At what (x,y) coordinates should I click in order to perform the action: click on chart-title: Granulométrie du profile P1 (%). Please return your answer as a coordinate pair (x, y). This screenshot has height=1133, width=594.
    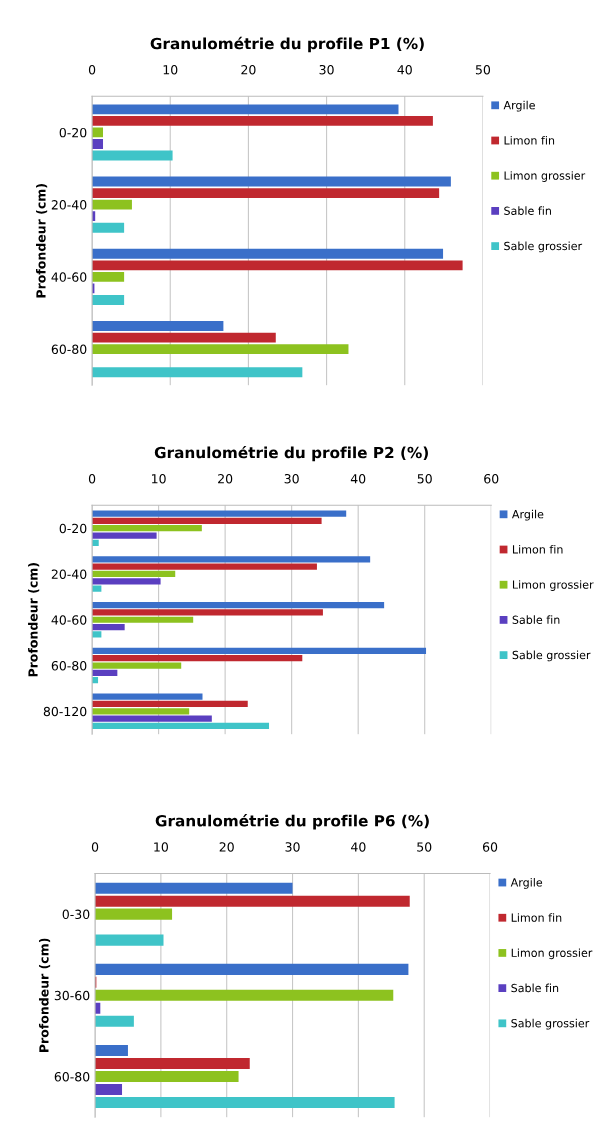
    Looking at the image, I should click on (287, 44).